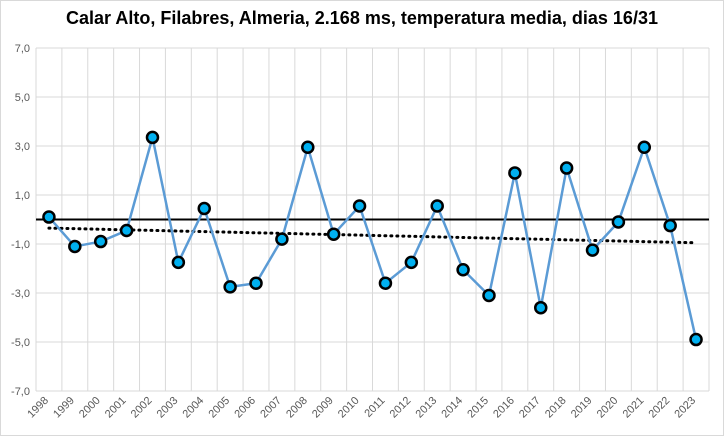 This screenshot has height=436, width=724. What do you see at coordinates (297, 408) in the screenshot?
I see `x-tick-label: 2008` at bounding box center [297, 408].